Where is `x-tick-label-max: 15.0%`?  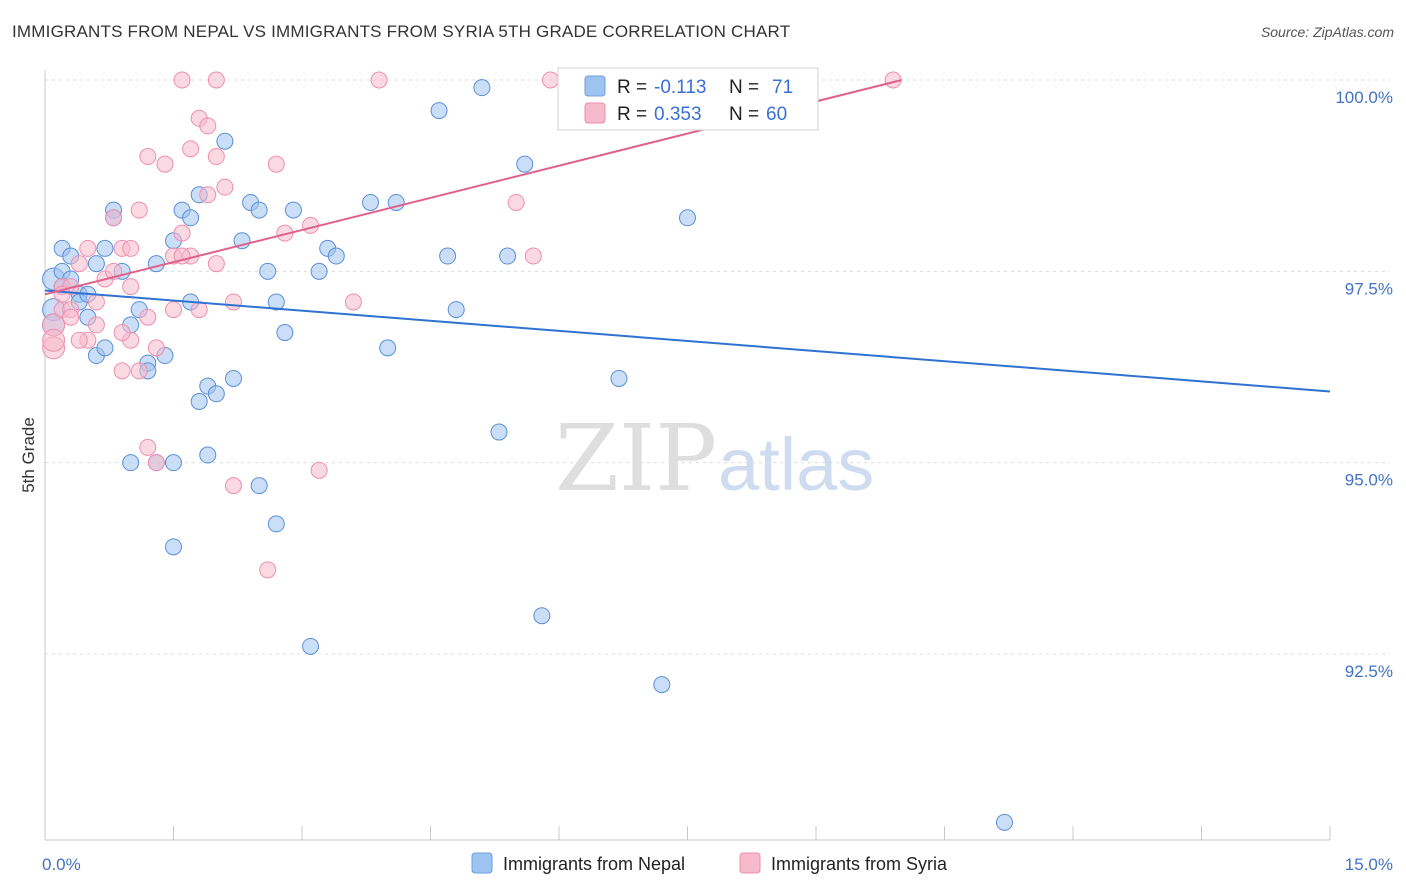 x-tick-label-max: 15.0% is located at coordinates (1369, 864).